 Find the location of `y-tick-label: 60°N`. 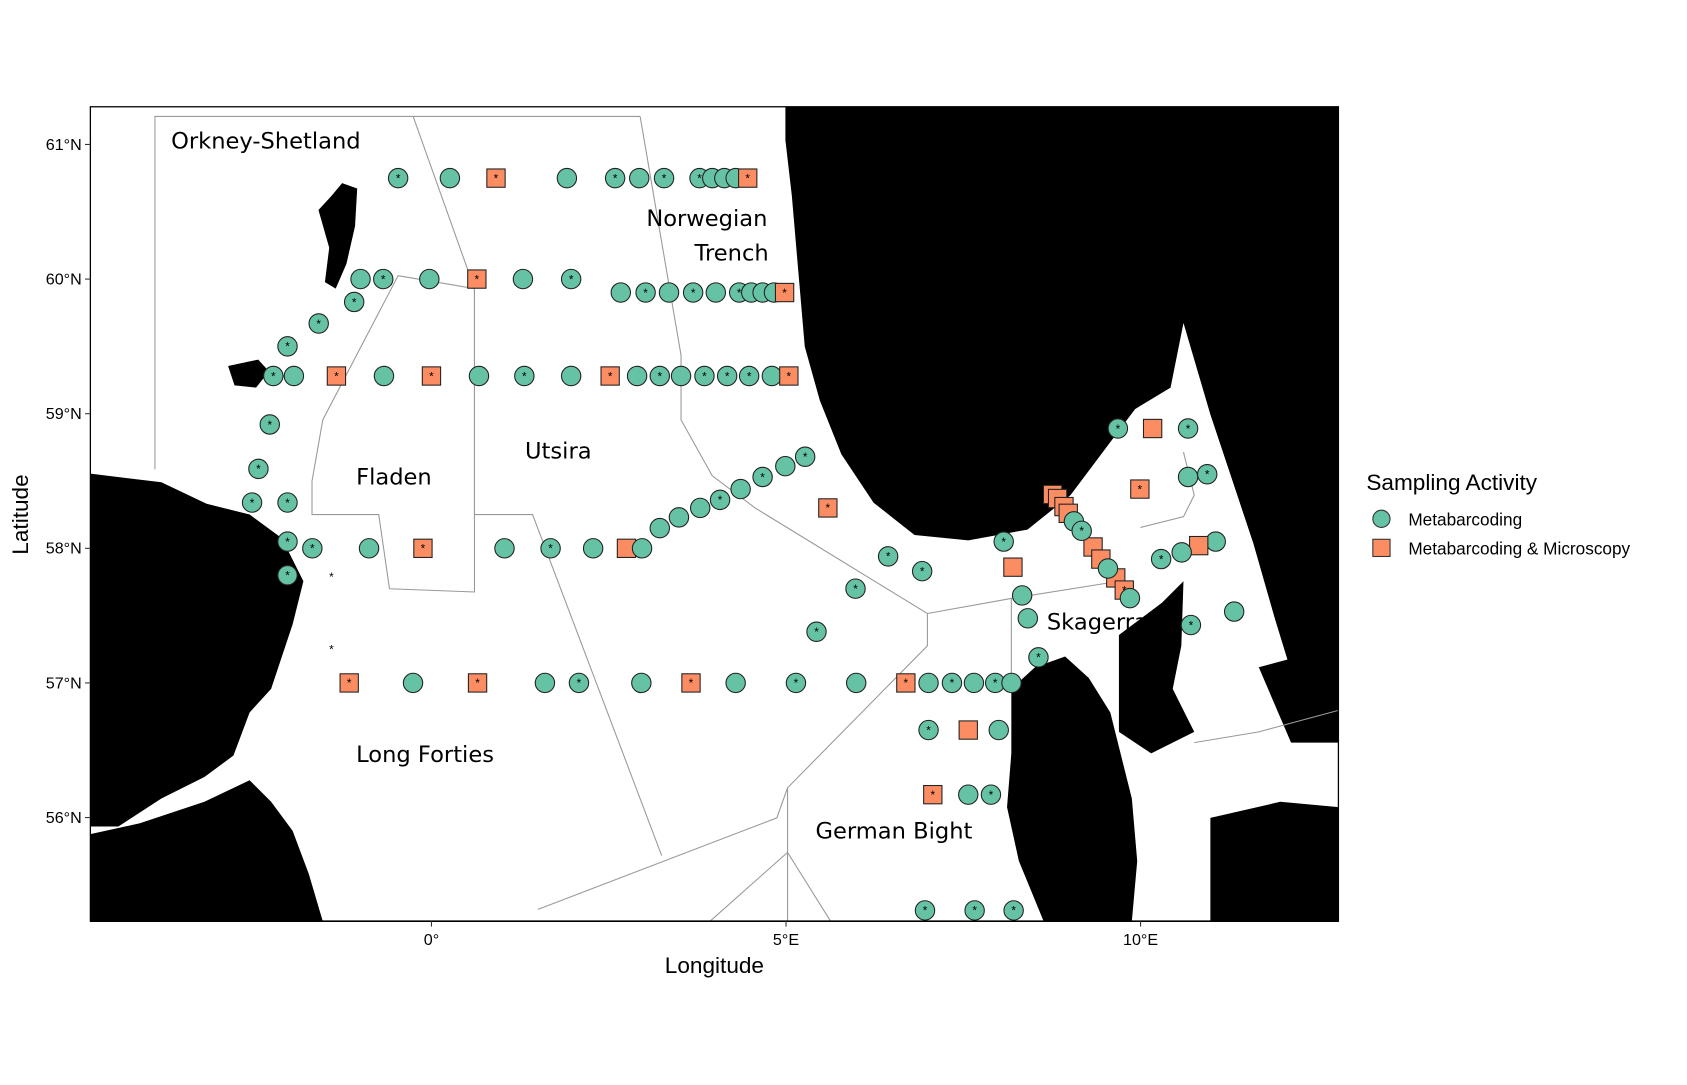

y-tick-label: 60°N is located at coordinates (64, 279).